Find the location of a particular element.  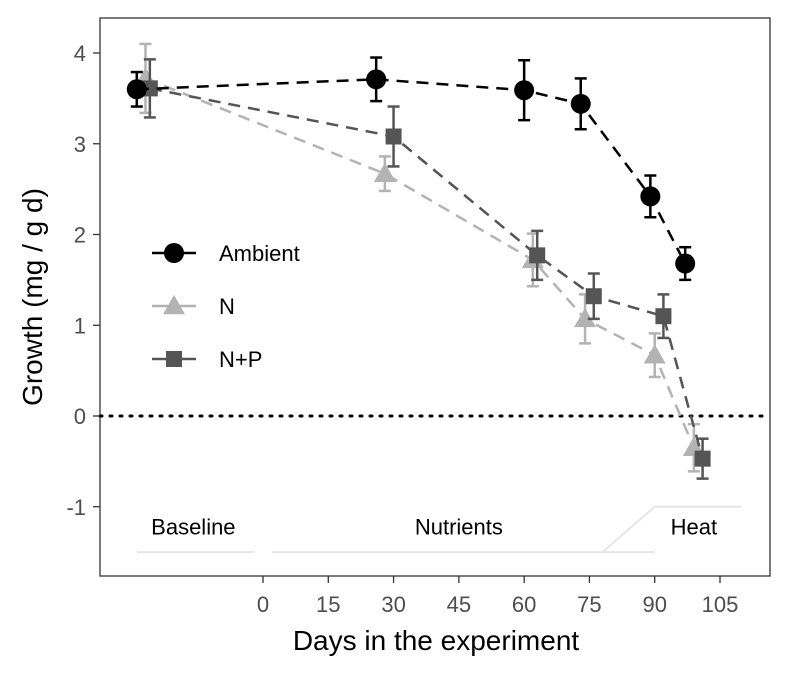

y-tick-label: 2 is located at coordinates (80, 235).